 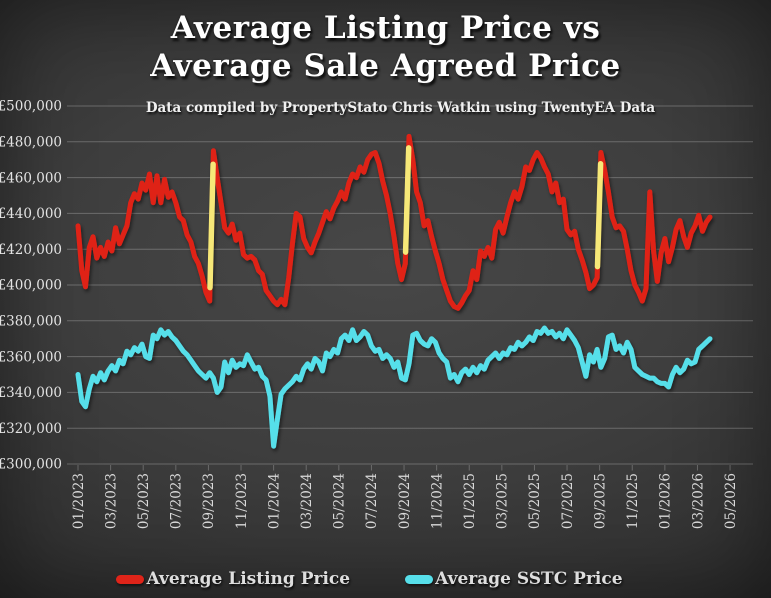 What do you see at coordinates (130, 579) in the screenshot?
I see `listing-line-swatch` at bounding box center [130, 579].